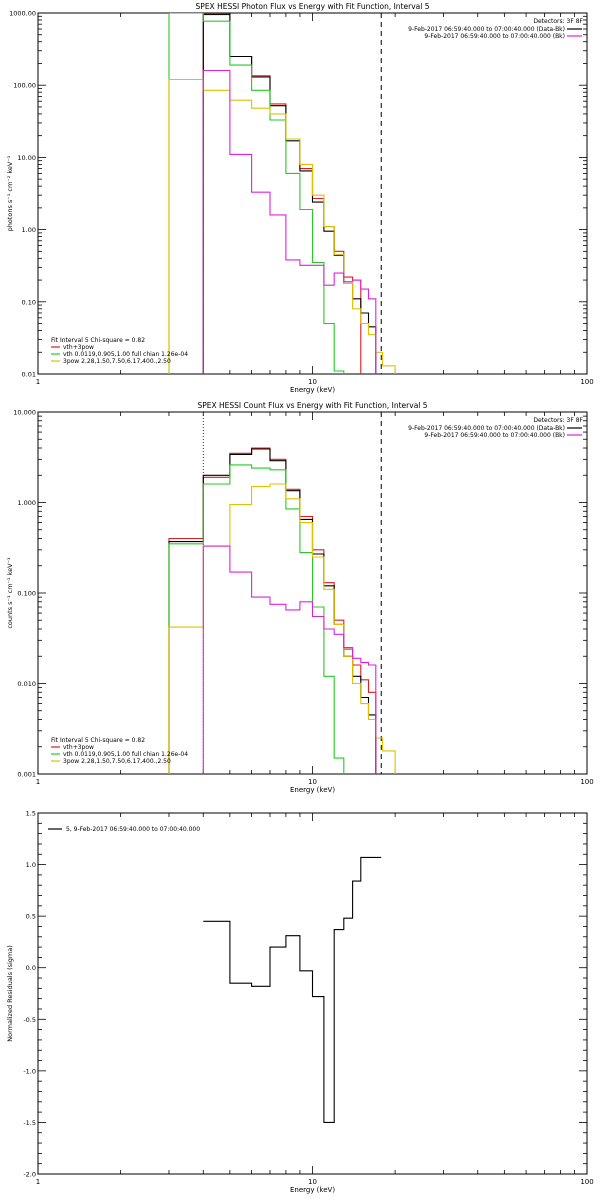  I want to click on y-tick-label: 1.0, so click(31, 865).